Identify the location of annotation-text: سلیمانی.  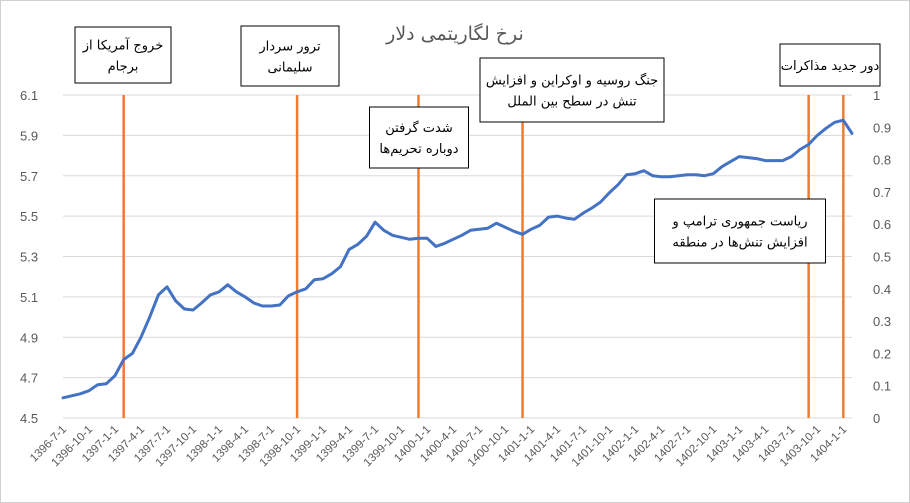
(289, 68).